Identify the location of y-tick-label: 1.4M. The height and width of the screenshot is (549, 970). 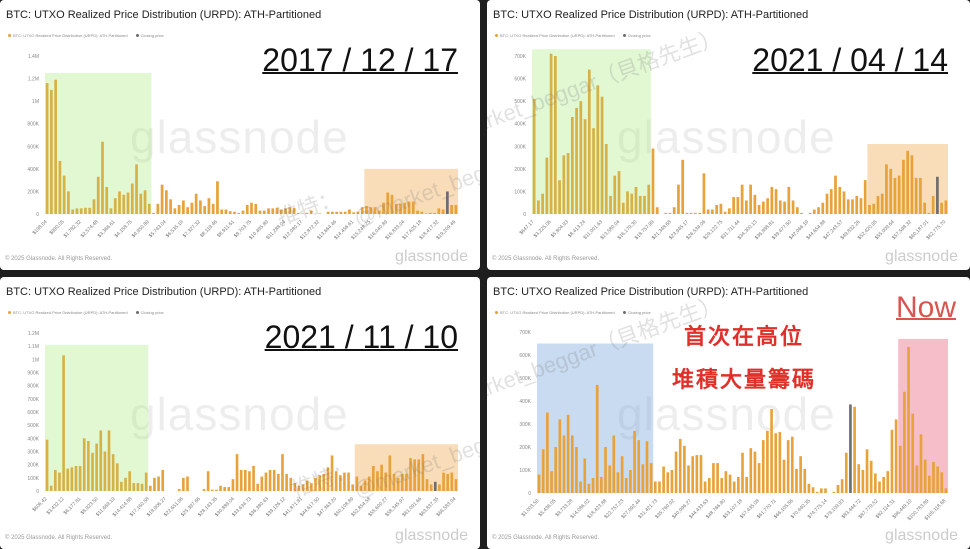
(33, 57).